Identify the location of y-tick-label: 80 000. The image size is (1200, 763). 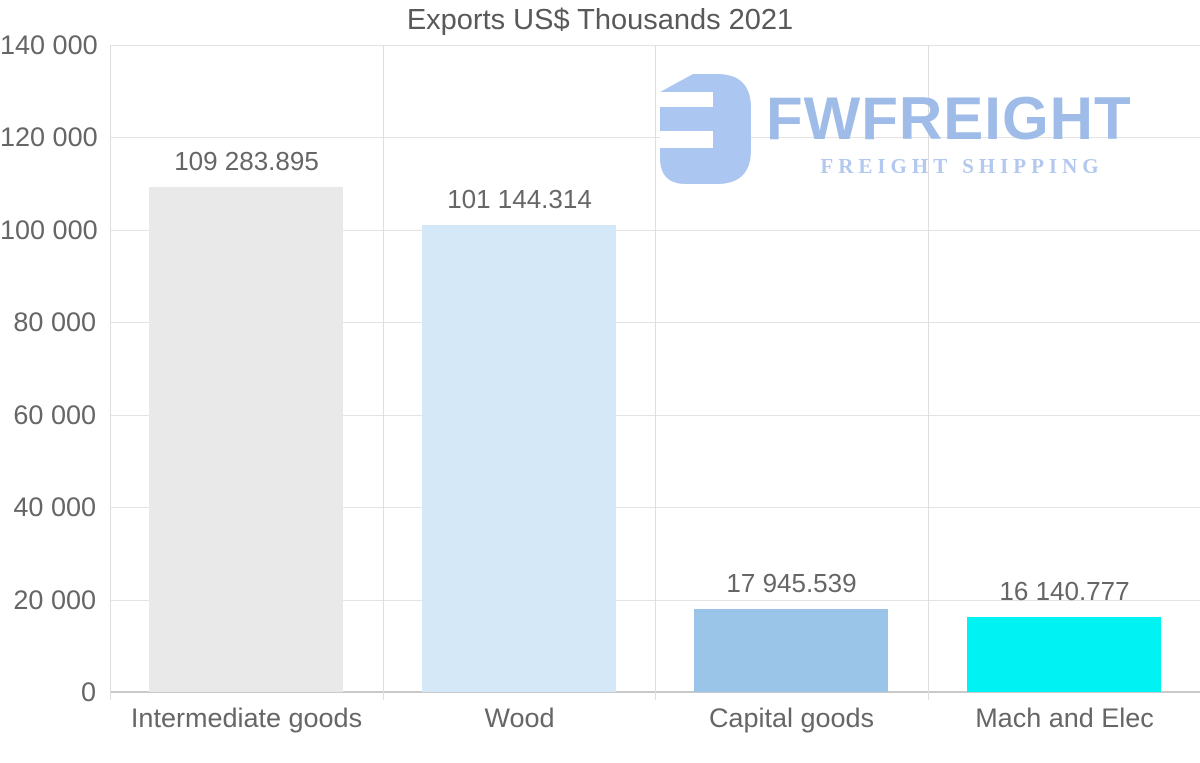
(54, 322).